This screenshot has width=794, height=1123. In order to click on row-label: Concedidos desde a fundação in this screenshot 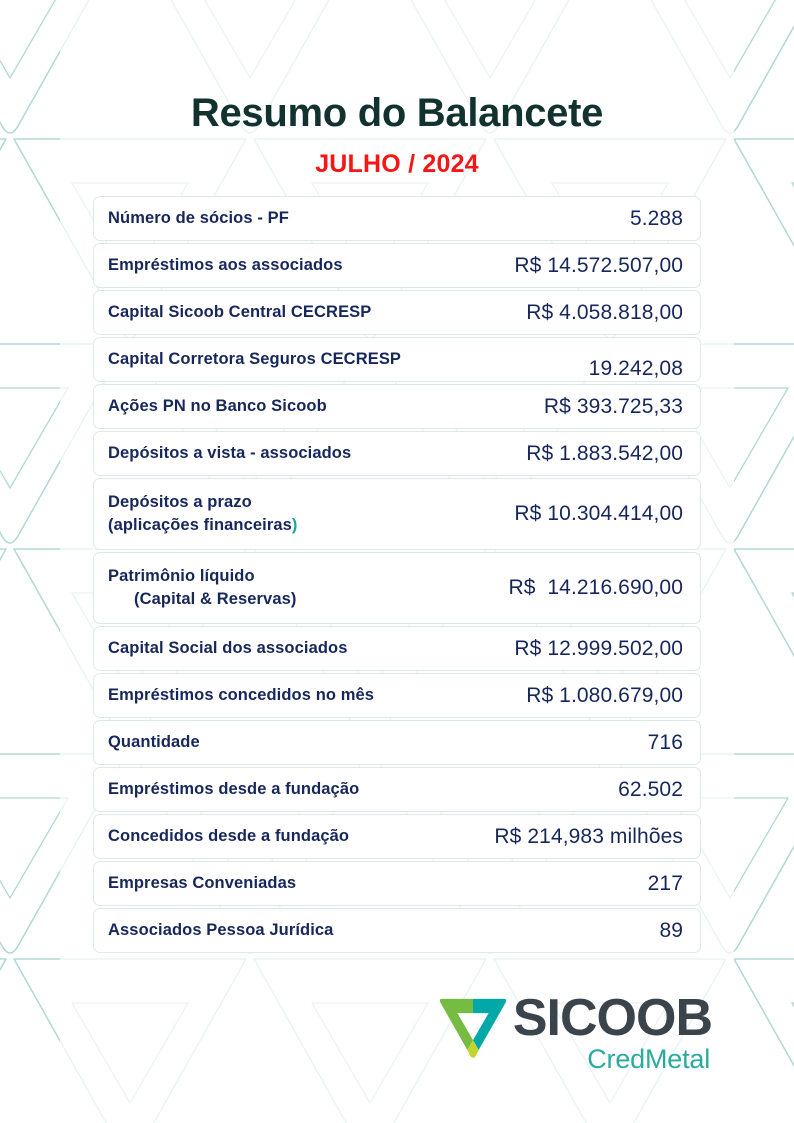, I will do `click(229, 835)`.